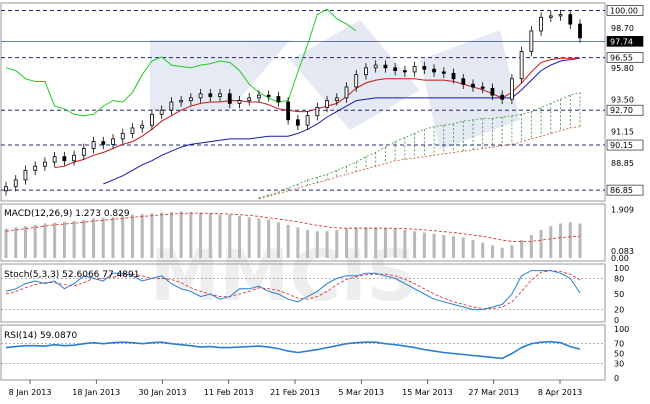 The height and width of the screenshot is (404, 650). What do you see at coordinates (616, 378) in the screenshot?
I see `rsi-tick-label: 0` at bounding box center [616, 378].